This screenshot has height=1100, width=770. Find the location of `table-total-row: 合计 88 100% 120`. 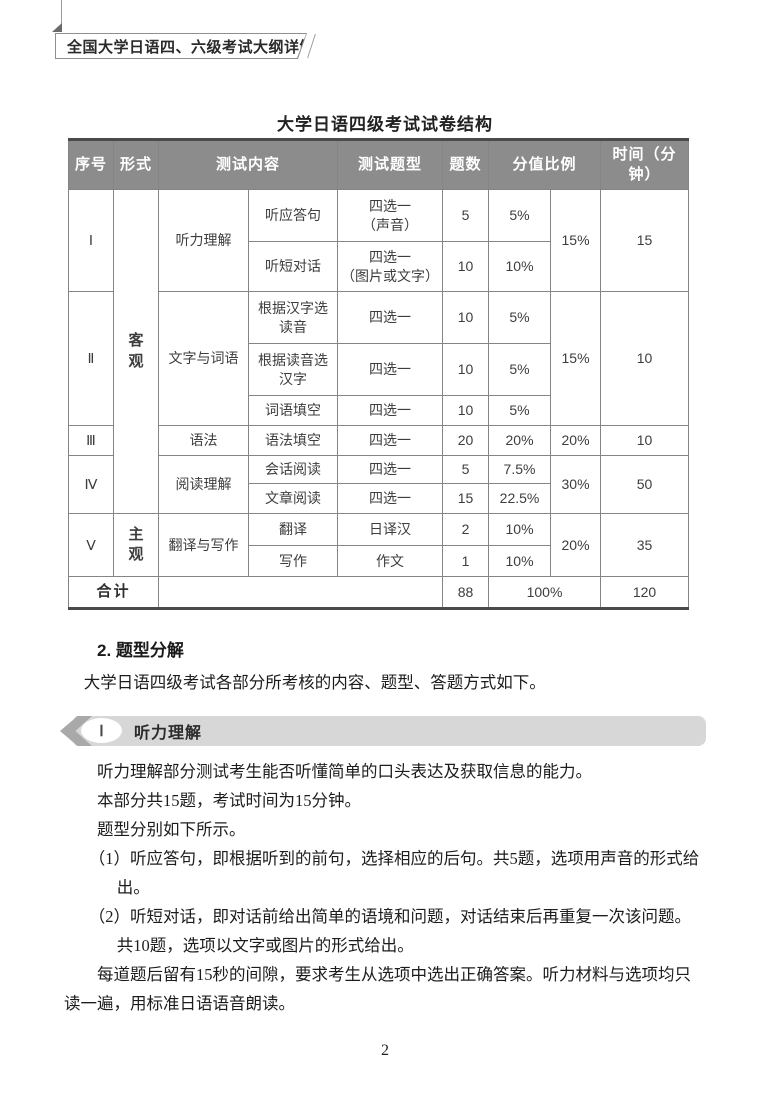

table-total-row: 合计 88 100% 120 is located at coordinates (379, 592).